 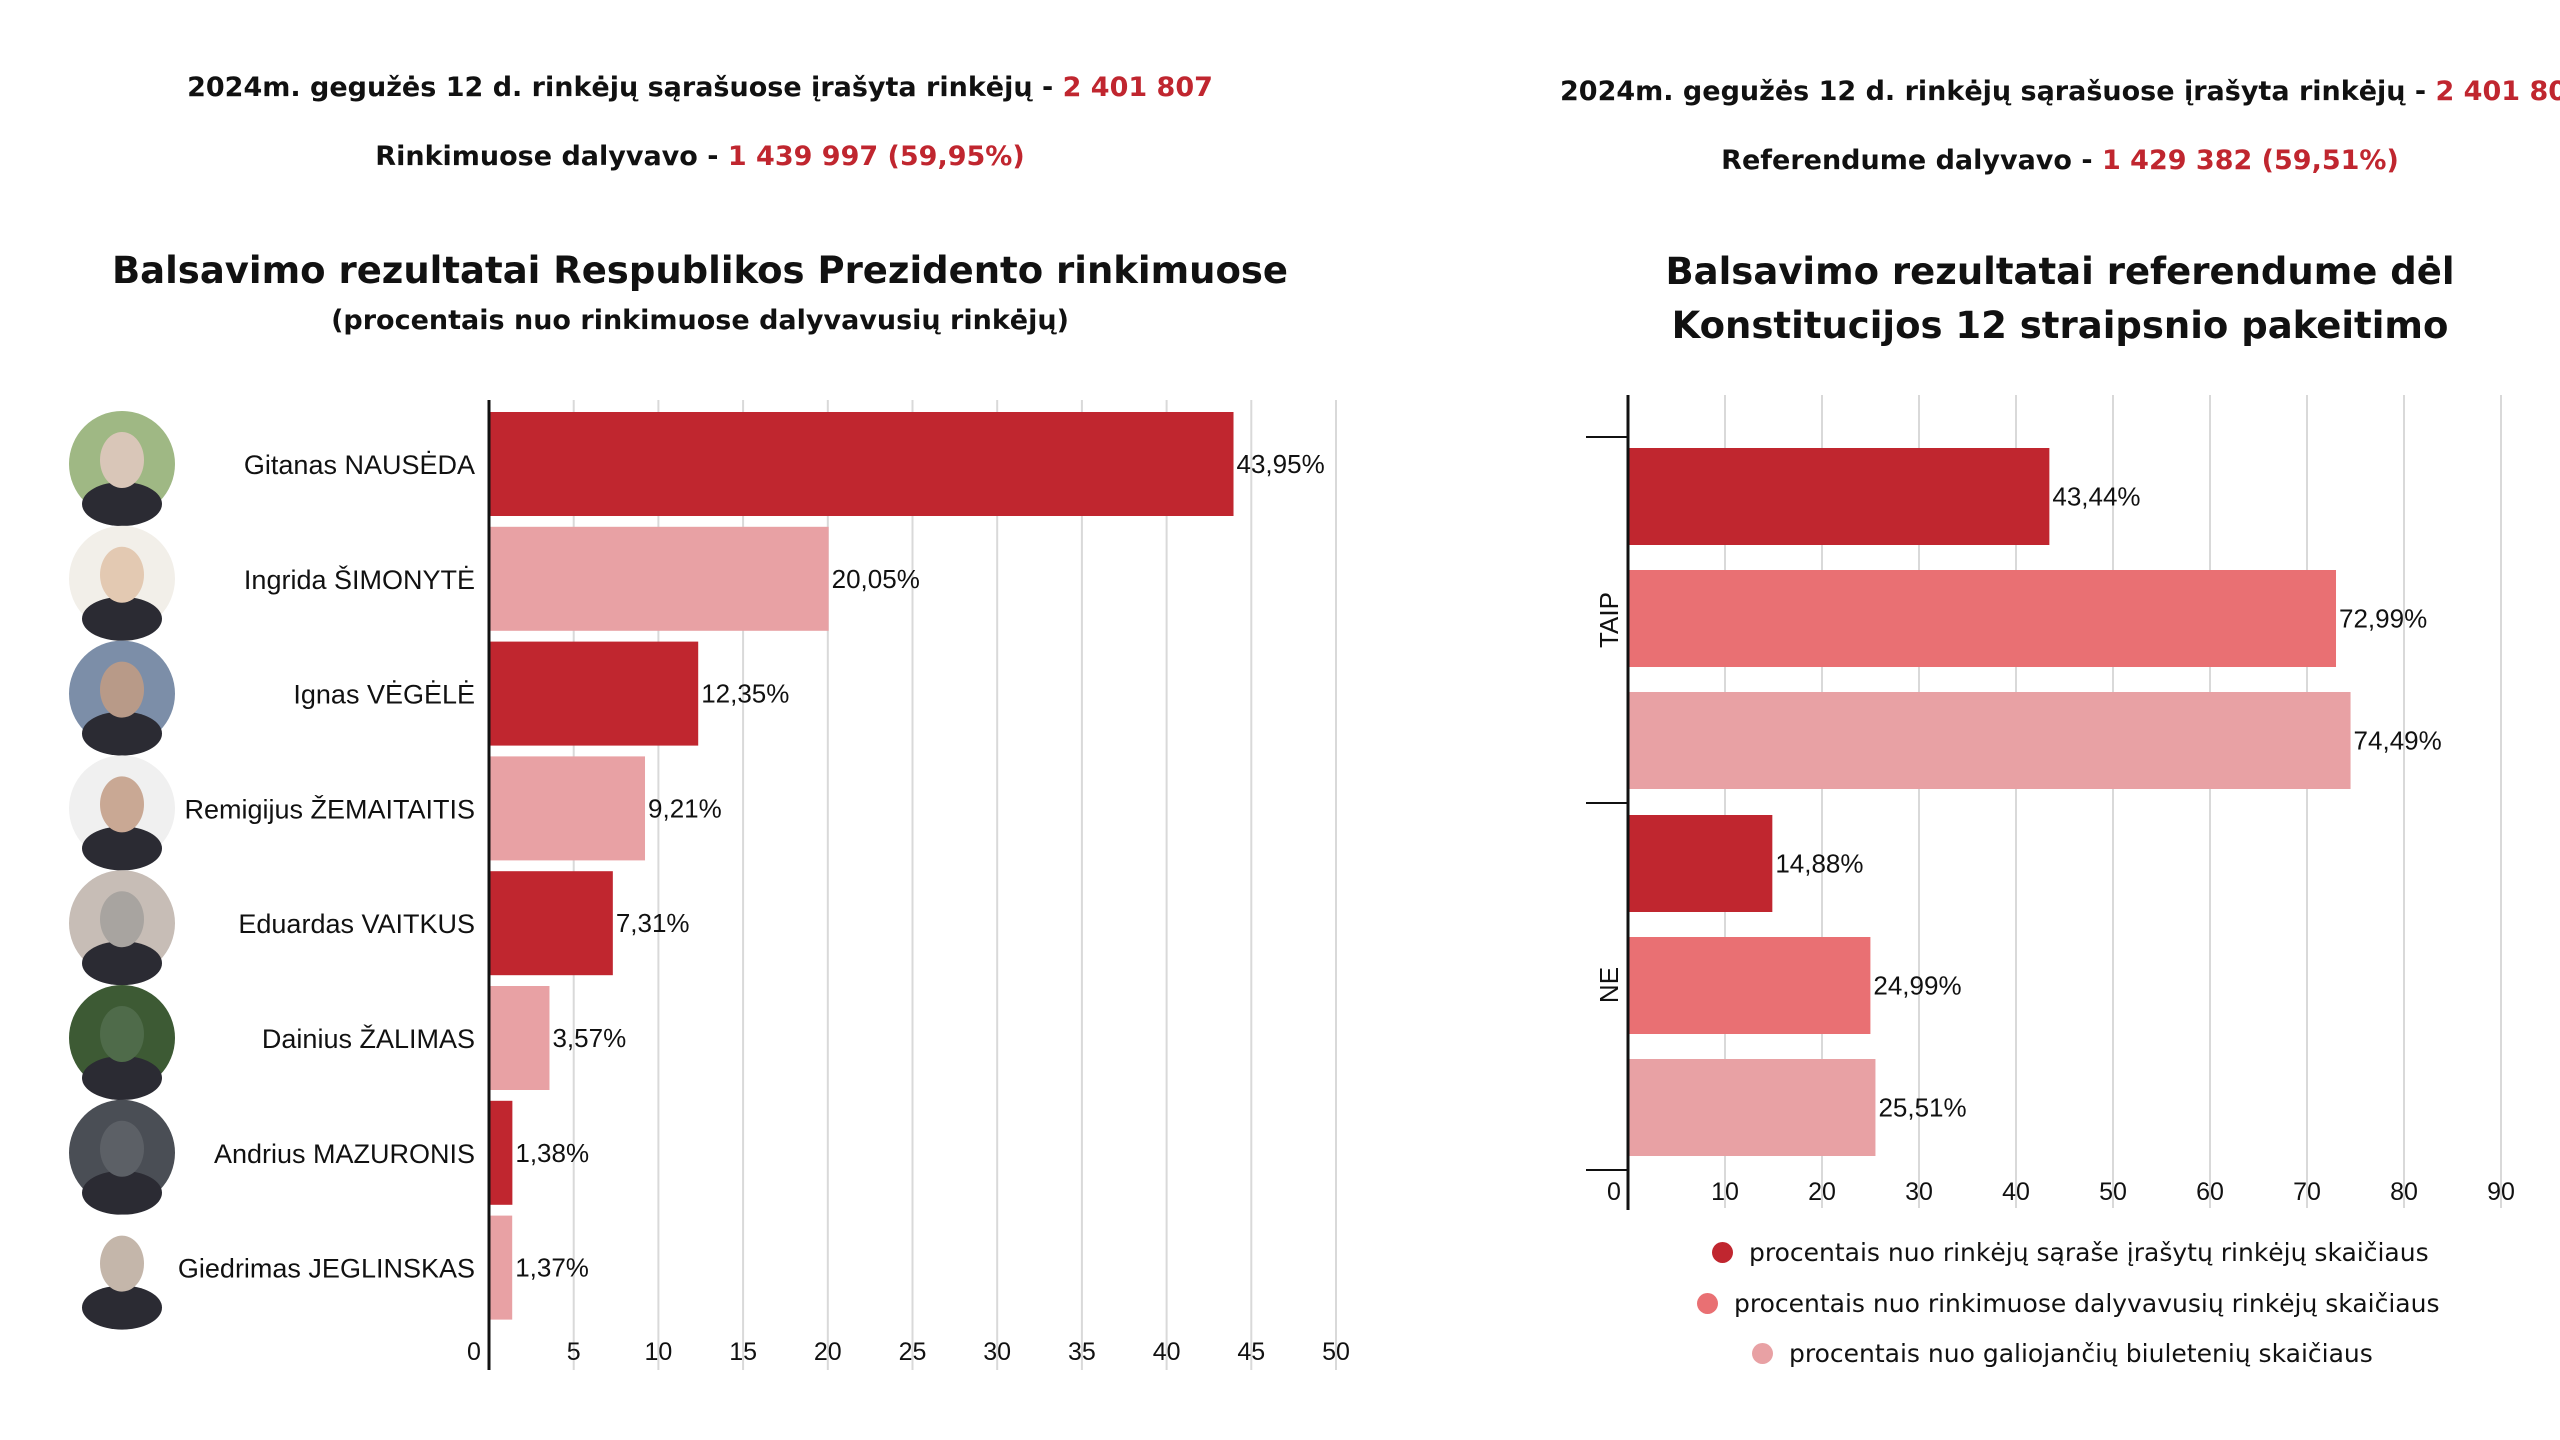 What do you see at coordinates (1917, 986) in the screenshot?
I see `bar-value-label: 24,99%` at bounding box center [1917, 986].